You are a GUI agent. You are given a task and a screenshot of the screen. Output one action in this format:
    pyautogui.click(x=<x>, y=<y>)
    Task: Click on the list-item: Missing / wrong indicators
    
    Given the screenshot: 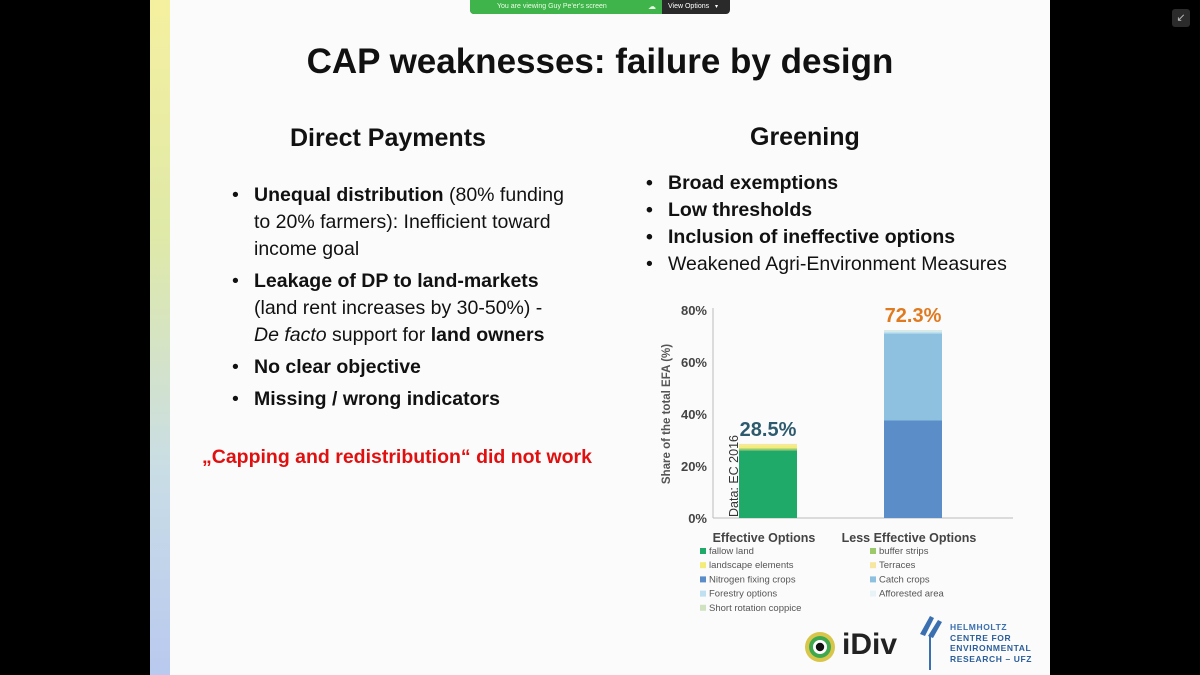 What is the action you would take?
    pyautogui.click(x=402, y=399)
    